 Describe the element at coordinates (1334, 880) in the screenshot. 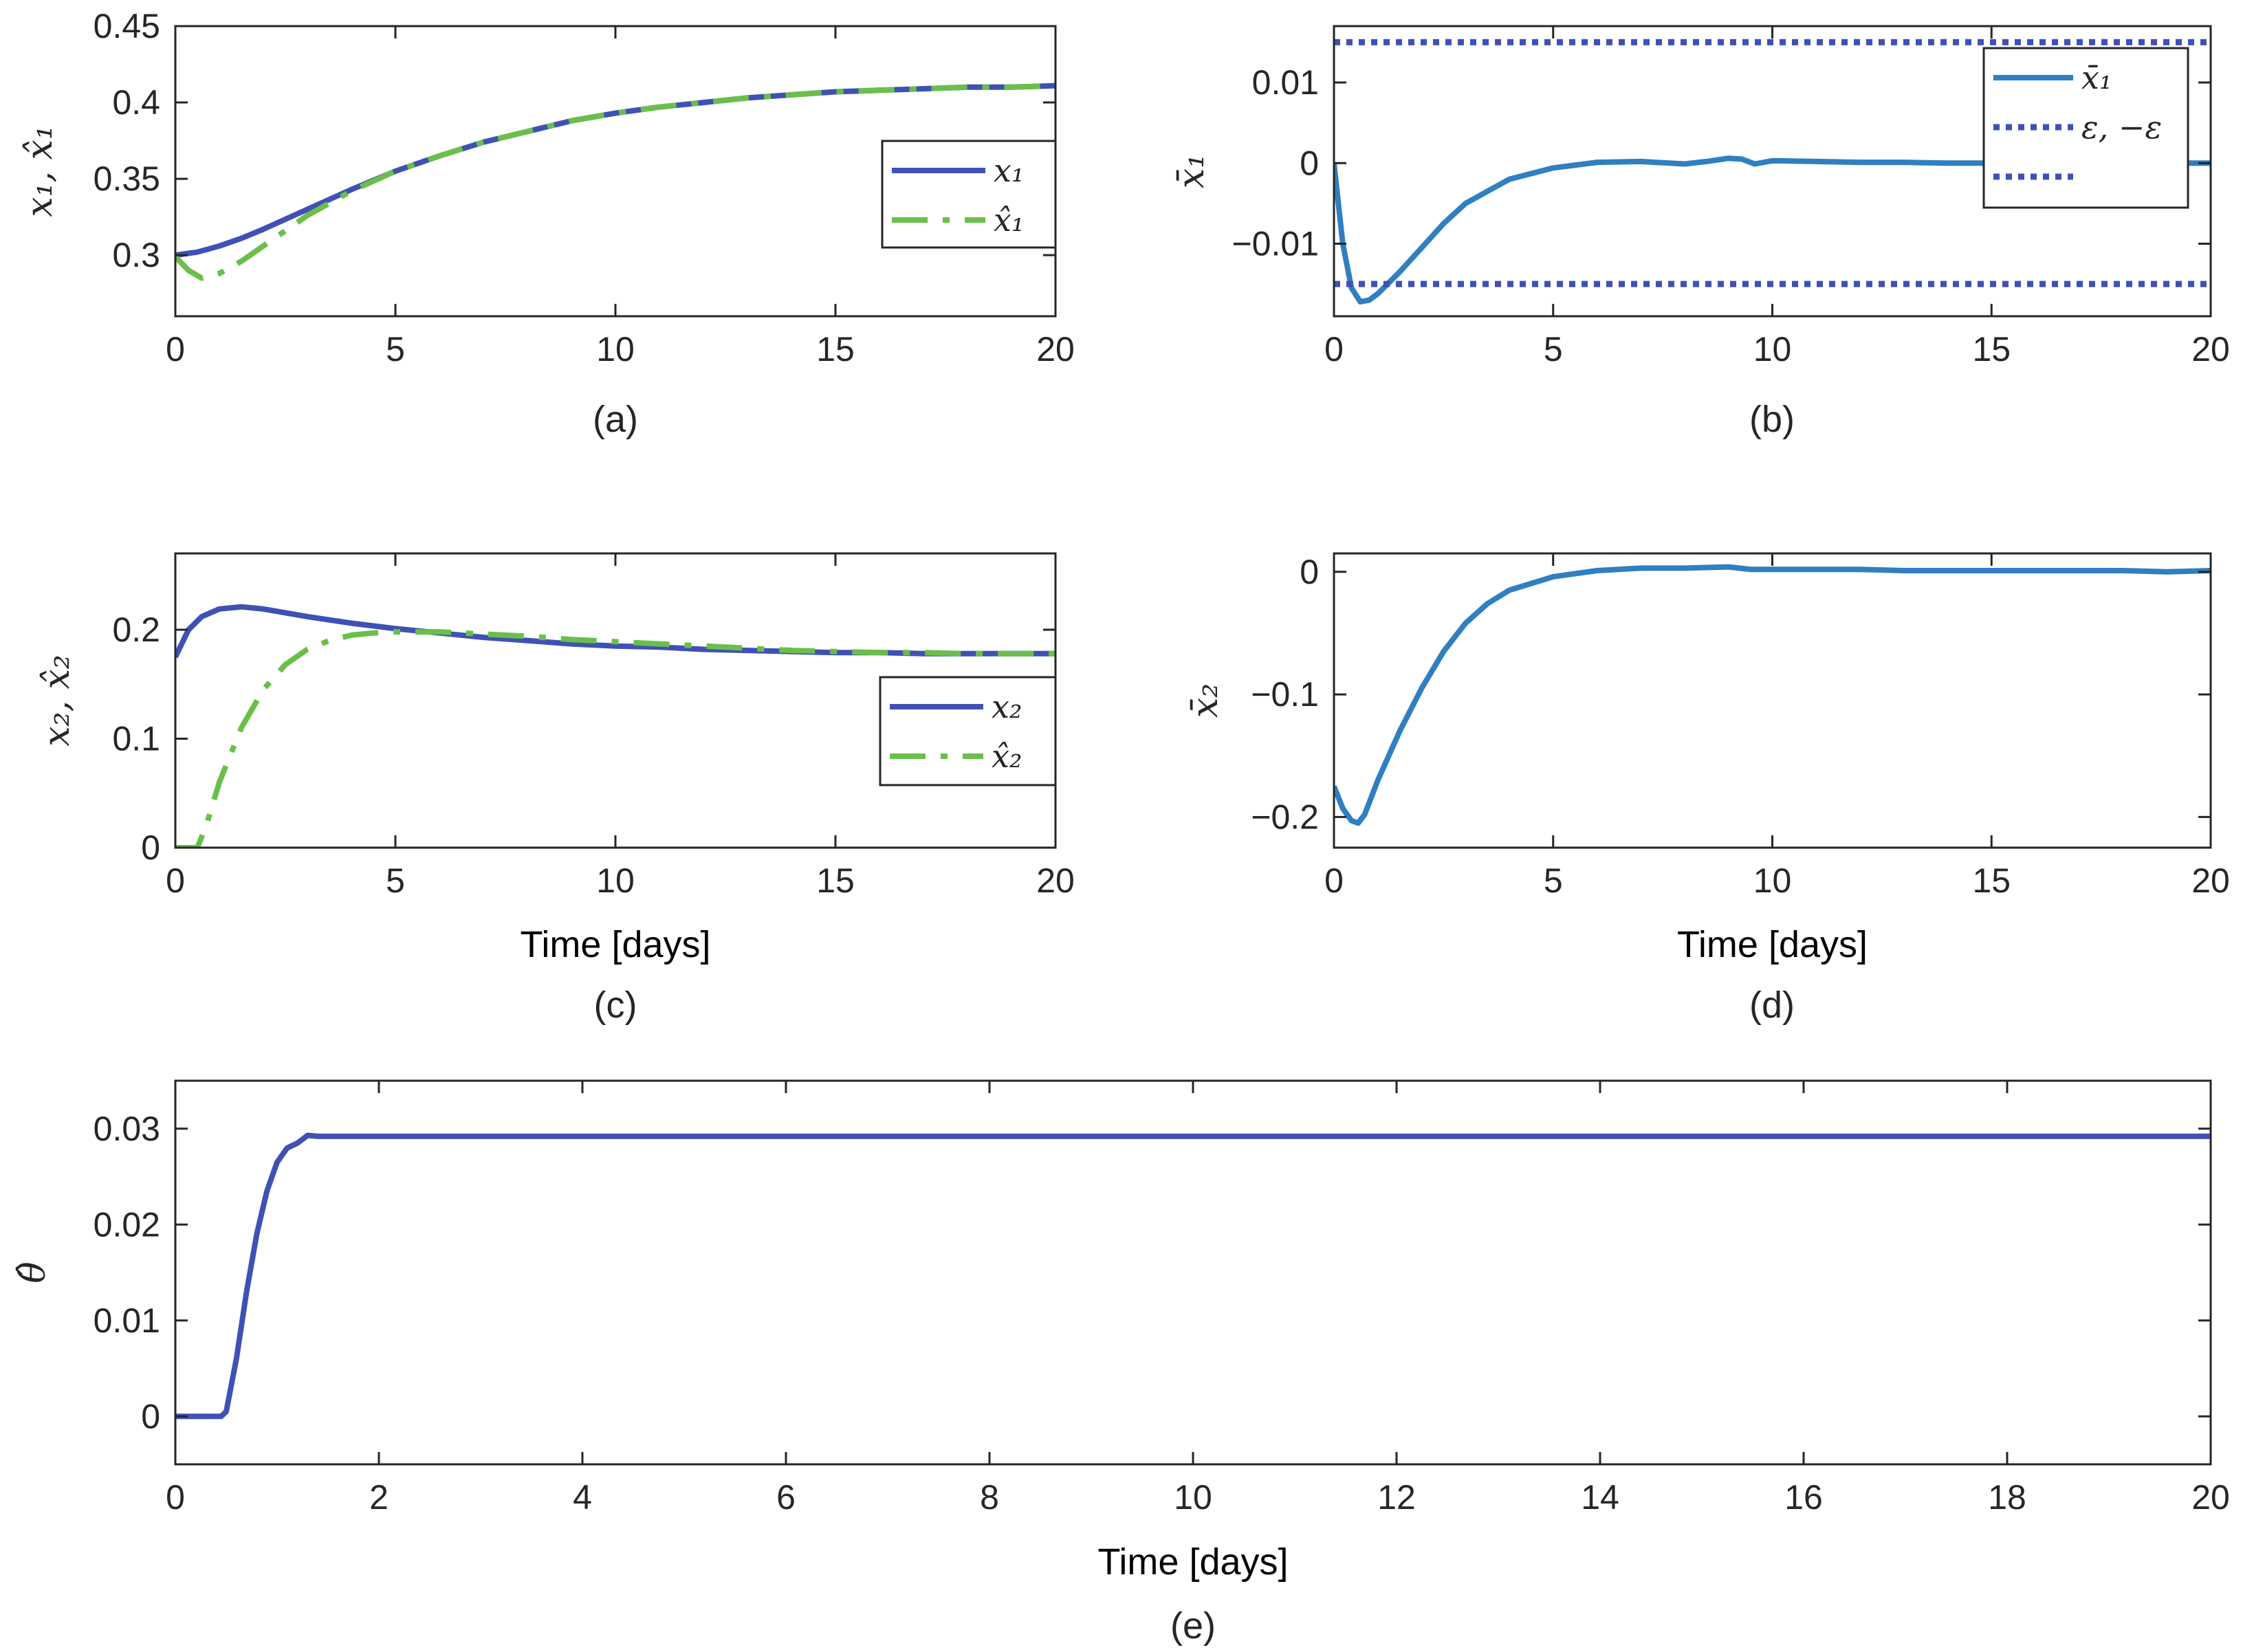

I see `x-tick-label-d-0: 0` at that location.